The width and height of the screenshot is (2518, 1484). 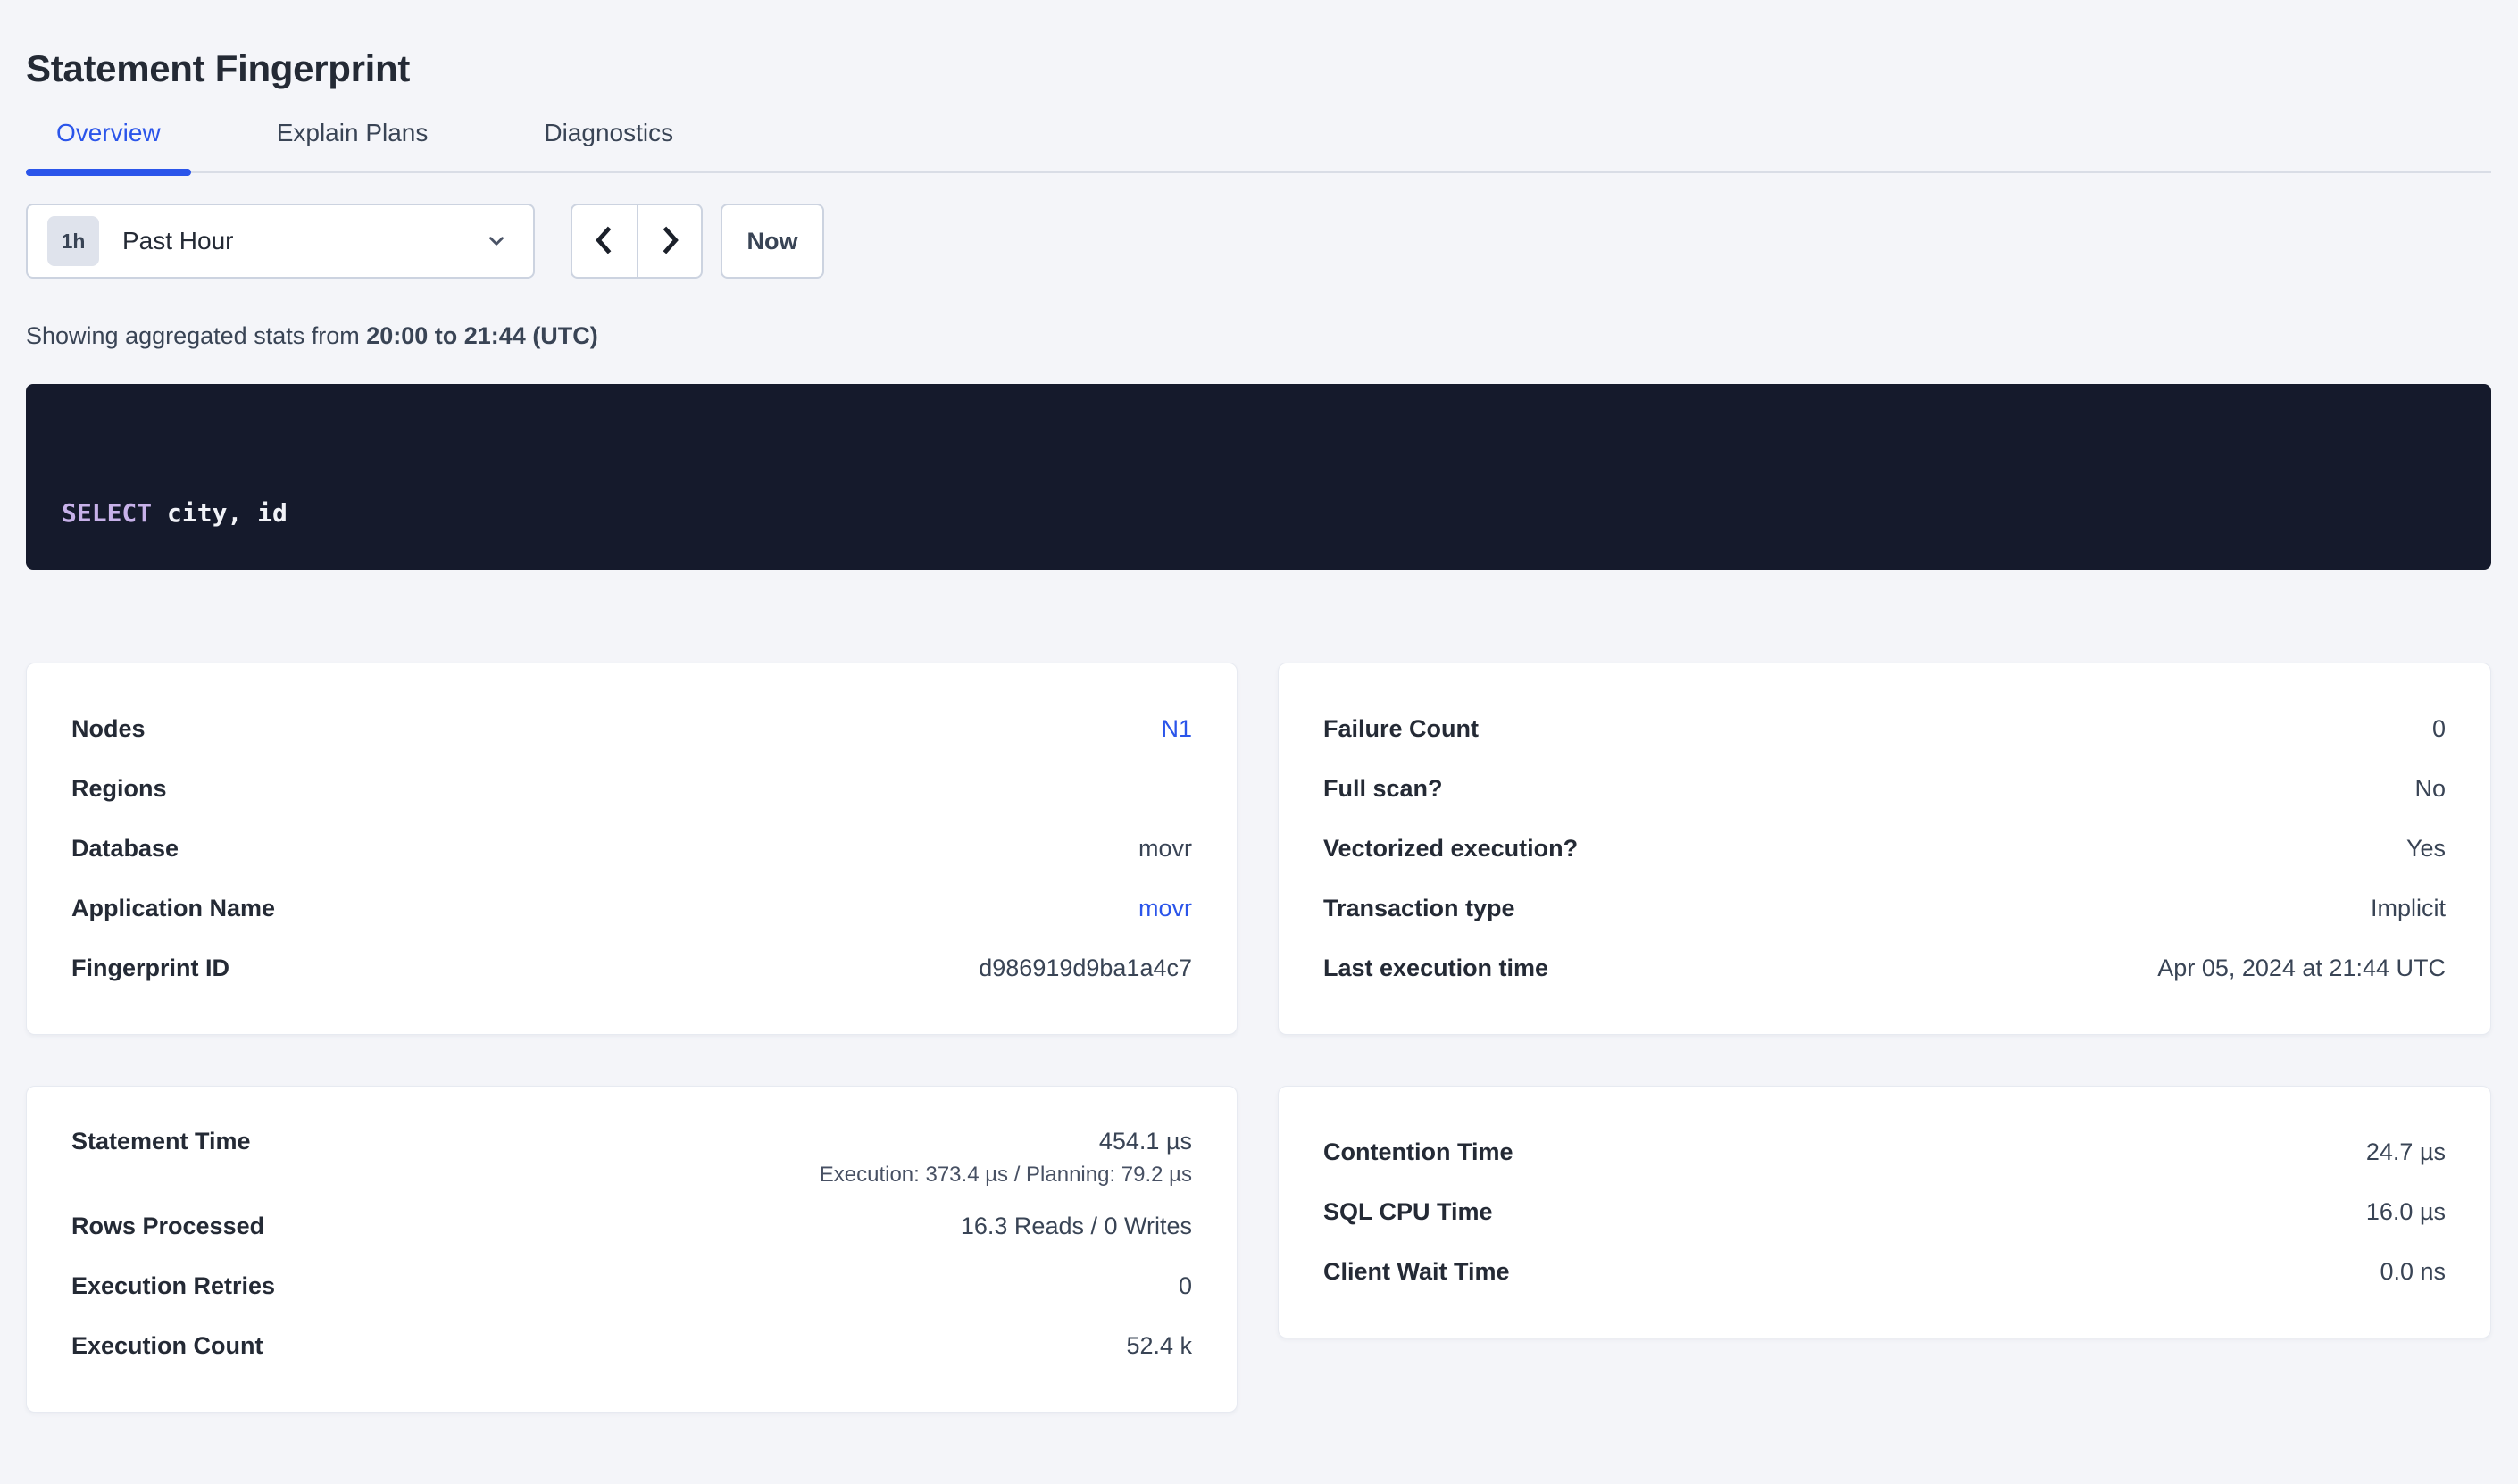 I want to click on row-label: Statement Time, so click(x=161, y=1141).